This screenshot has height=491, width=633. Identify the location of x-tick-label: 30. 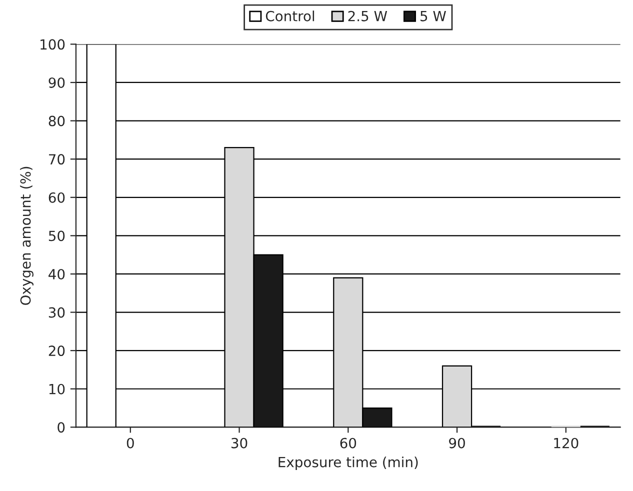
(239, 443).